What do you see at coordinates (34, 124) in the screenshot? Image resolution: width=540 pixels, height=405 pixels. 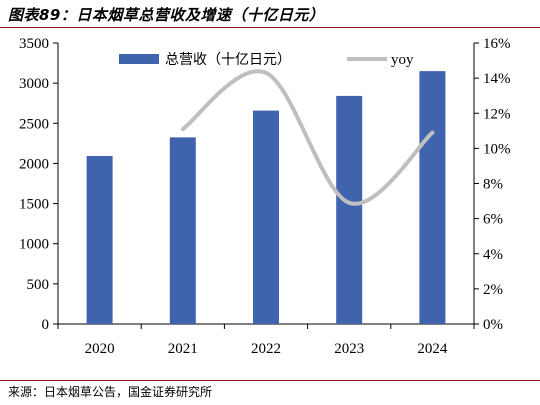 I see `left-axis-tick-label: 2500` at bounding box center [34, 124].